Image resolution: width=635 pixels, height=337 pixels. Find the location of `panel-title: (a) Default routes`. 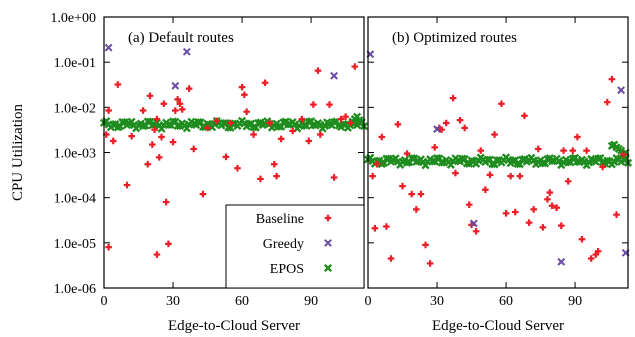

panel-title: (a) Default routes is located at coordinates (181, 38).